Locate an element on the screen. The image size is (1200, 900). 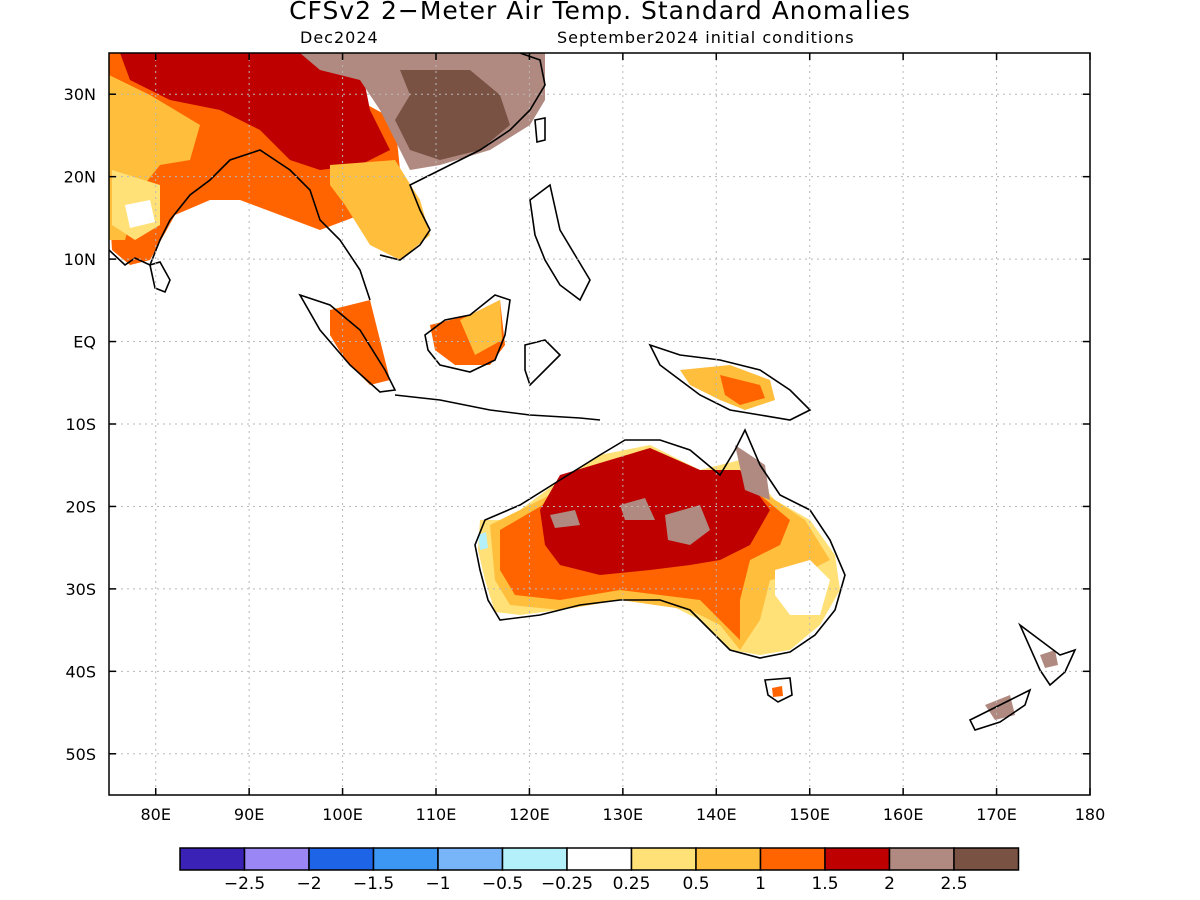
lat-tick-label: 10S is located at coordinates (80, 424).